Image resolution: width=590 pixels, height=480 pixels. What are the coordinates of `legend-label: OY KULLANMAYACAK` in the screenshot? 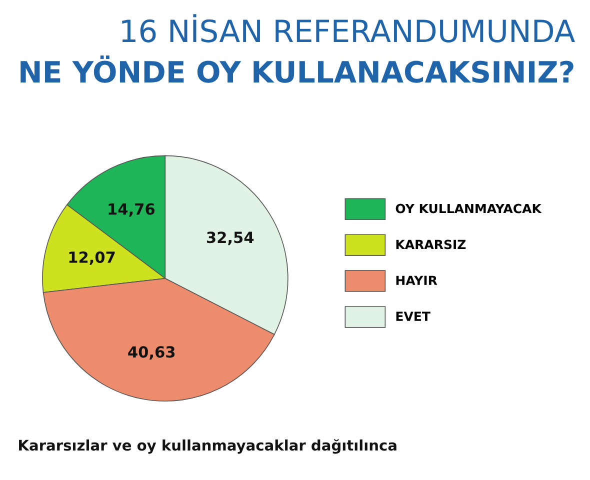 It's located at (469, 209).